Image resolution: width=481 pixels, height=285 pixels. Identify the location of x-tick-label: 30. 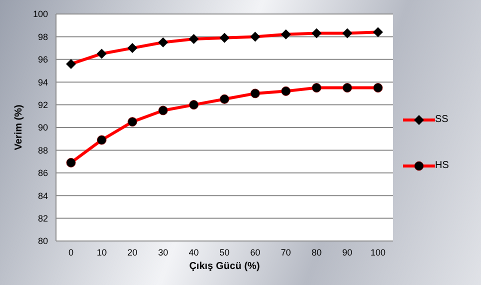
(163, 252).